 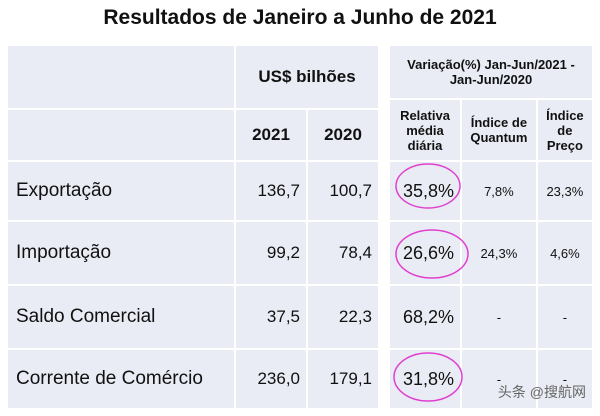 What do you see at coordinates (343, 135) in the screenshot?
I see `year-header: 2020` at bounding box center [343, 135].